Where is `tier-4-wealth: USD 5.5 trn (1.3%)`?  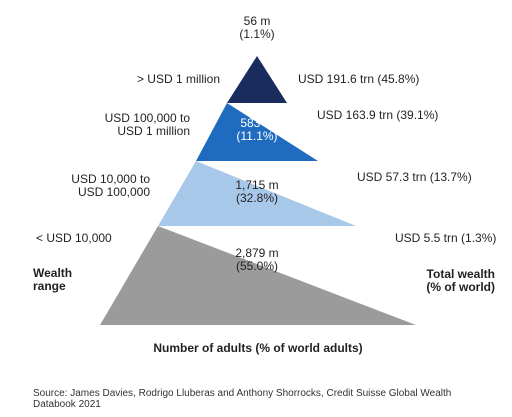
tier-4-wealth: USD 5.5 trn (1.3%) is located at coordinates (446, 238).